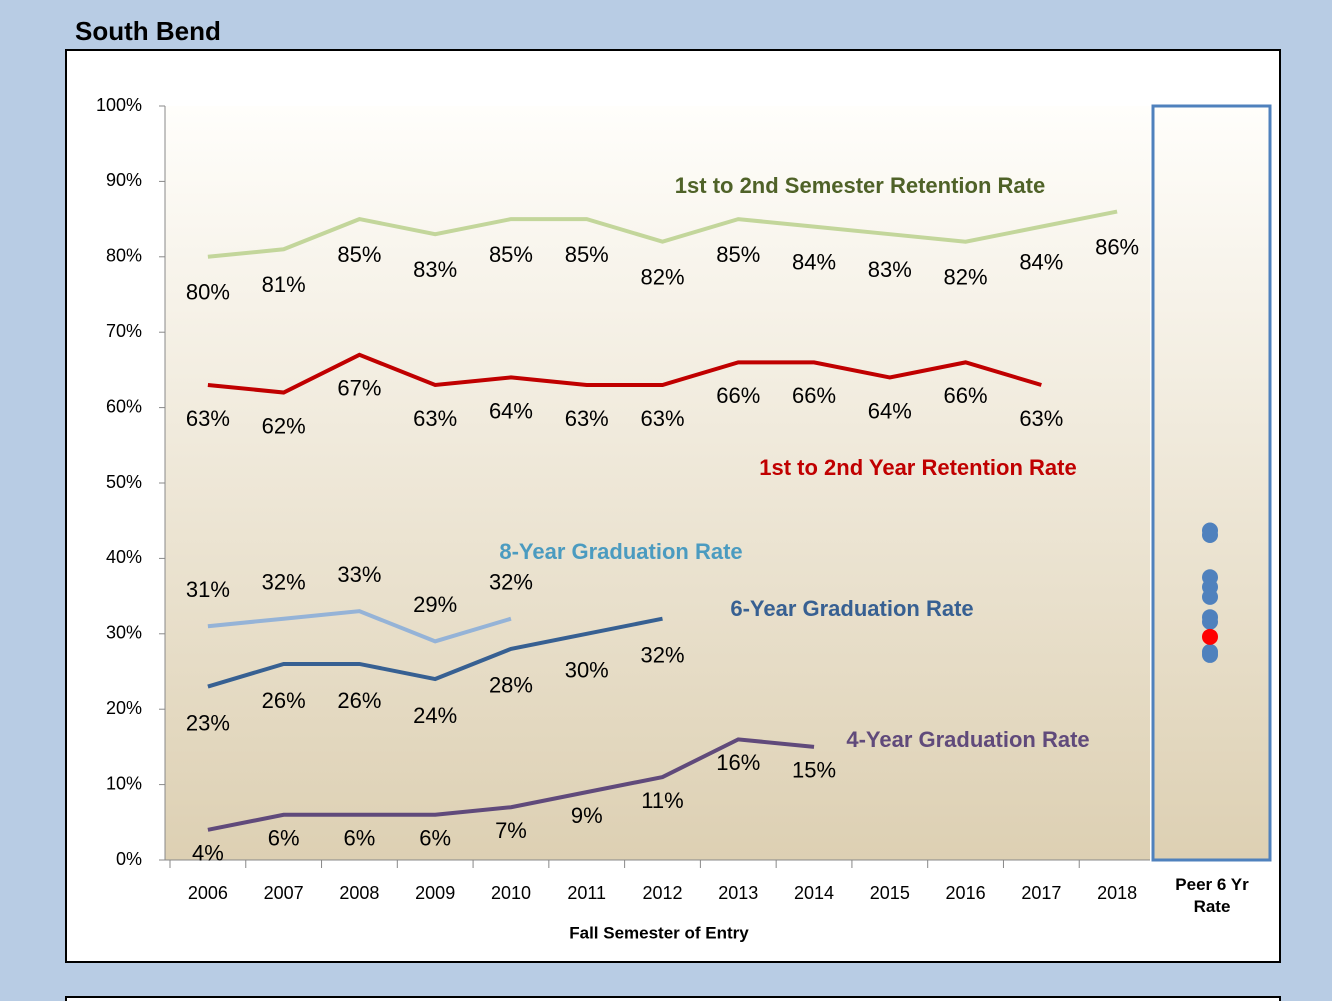  What do you see at coordinates (587, 670) in the screenshot?
I see `data-label: 30%` at bounding box center [587, 670].